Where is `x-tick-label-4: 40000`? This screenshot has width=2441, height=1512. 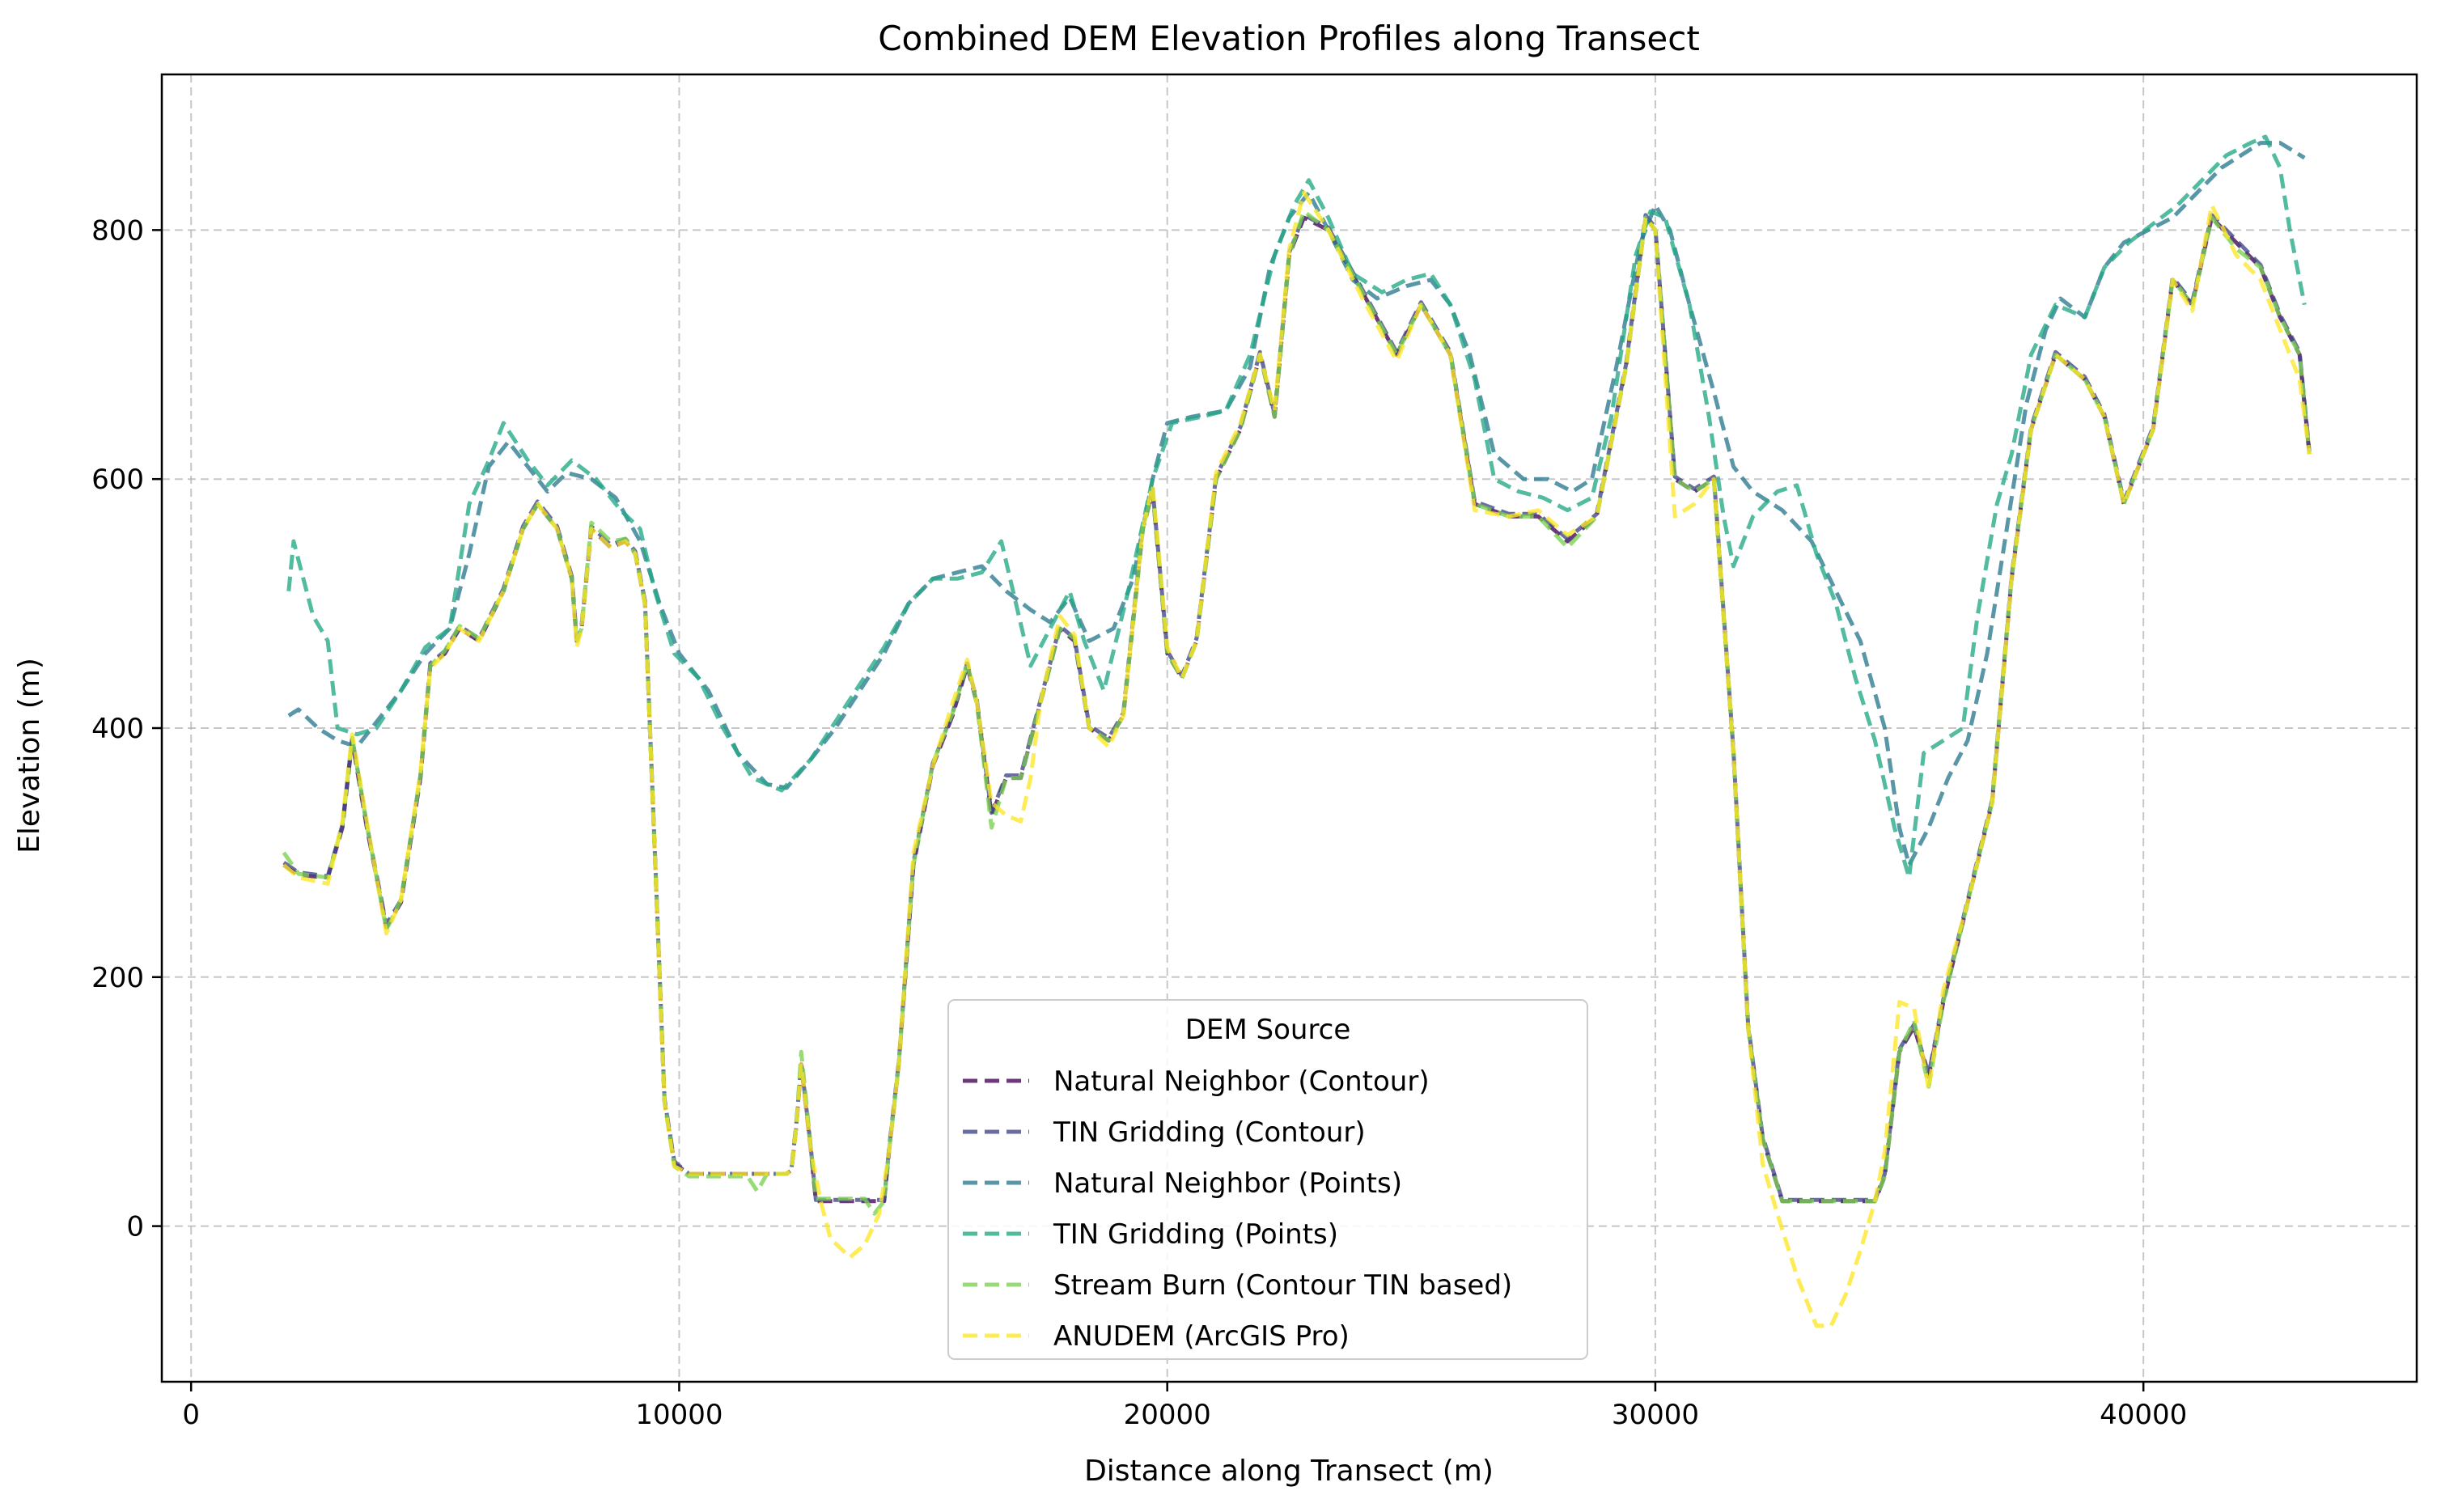
x-tick-label-4: 40000 is located at coordinates (2143, 1415).